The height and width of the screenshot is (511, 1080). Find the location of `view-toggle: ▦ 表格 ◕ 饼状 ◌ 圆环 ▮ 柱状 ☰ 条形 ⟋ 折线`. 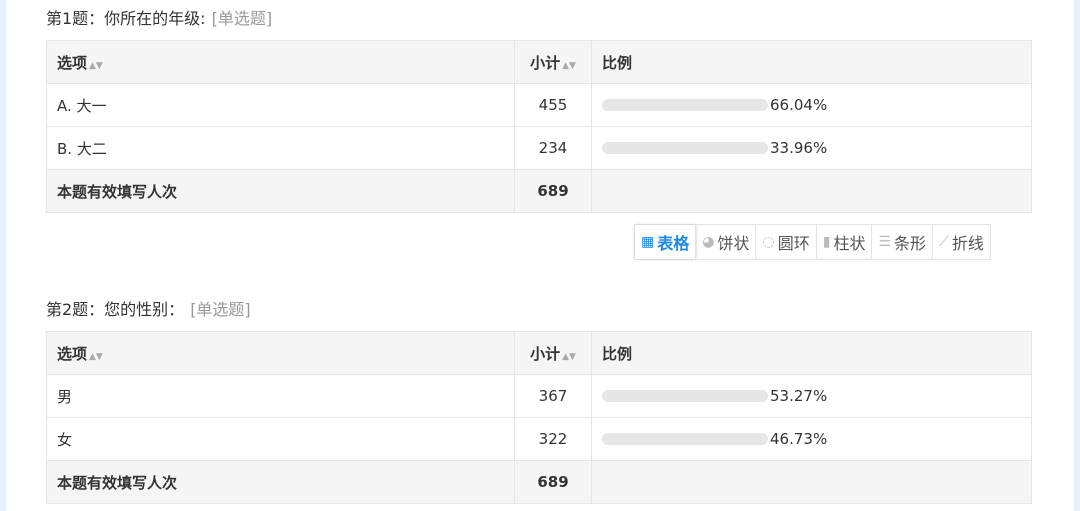

view-toggle: ▦ 表格 ◕ 饼状 ◌ 圆环 ▮ 柱状 ☰ 条形 ⟋ 折线 is located at coordinates (812, 242).